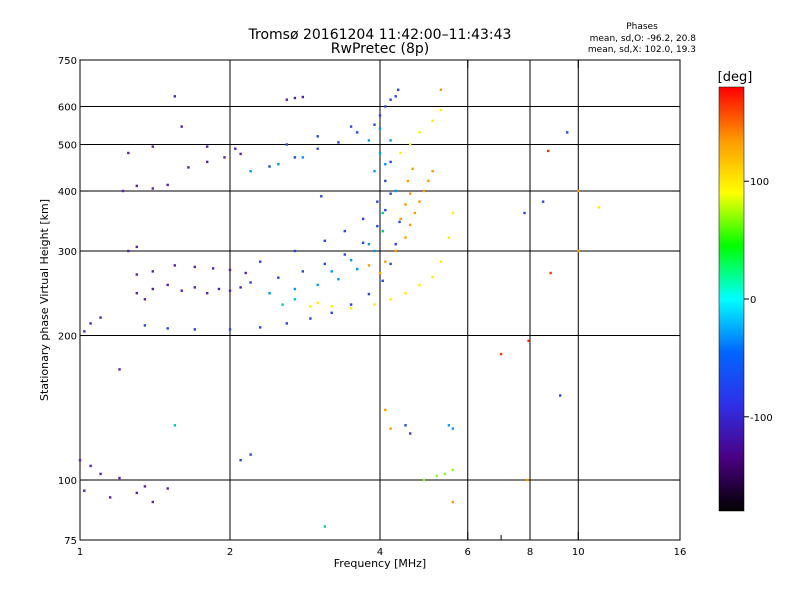 This screenshot has height=604, width=800. Describe the element at coordinates (468, 552) in the screenshot. I see `x-tick-label: 6` at that location.